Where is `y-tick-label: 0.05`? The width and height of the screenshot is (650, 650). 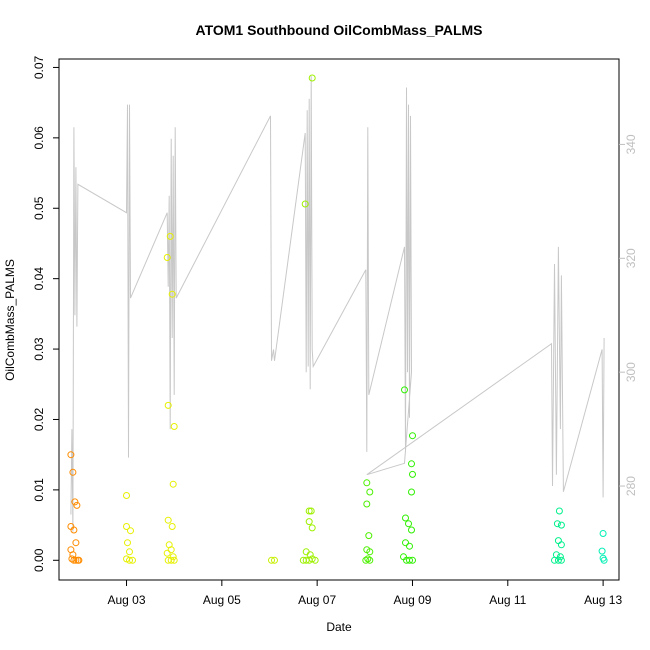
y-tick-label: 0.05 is located at coordinates (39, 208).